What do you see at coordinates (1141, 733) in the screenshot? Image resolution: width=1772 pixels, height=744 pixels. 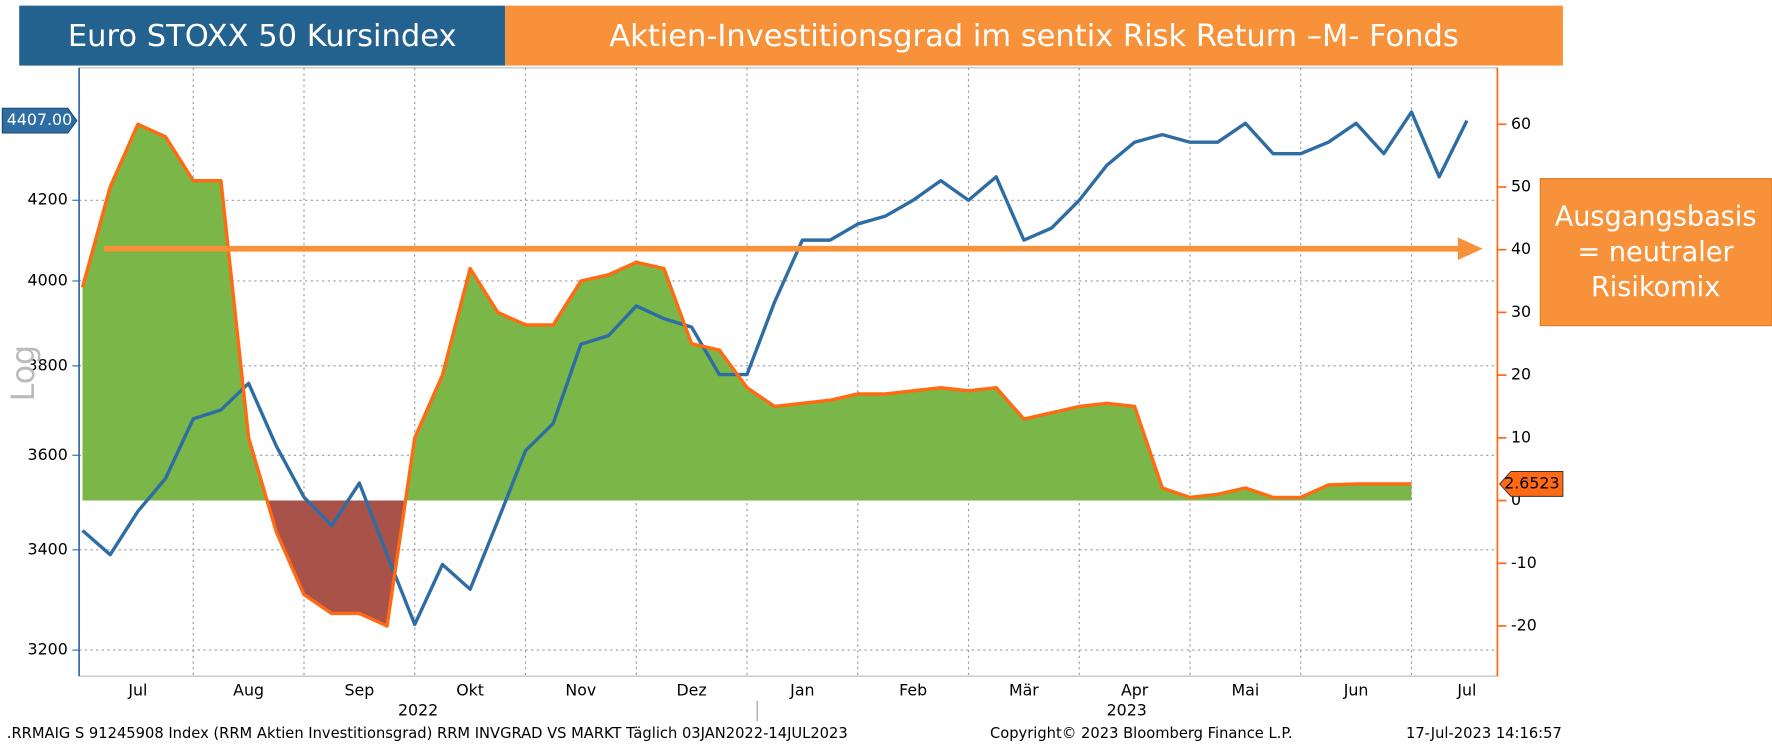 I see `footer: Copyright© 2023 Bloomberg Finance L.P.` at bounding box center [1141, 733].